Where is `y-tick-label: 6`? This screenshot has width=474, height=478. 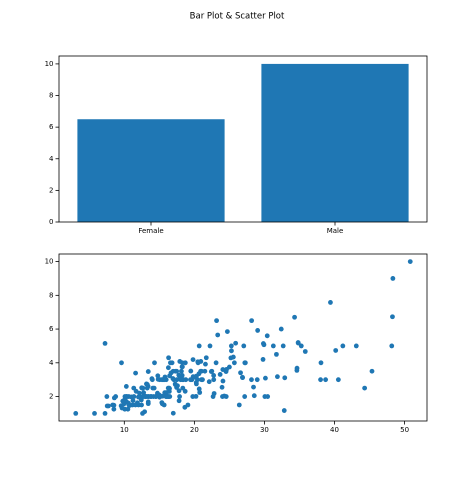
y-tick-label: 6 is located at coordinates (51, 127).